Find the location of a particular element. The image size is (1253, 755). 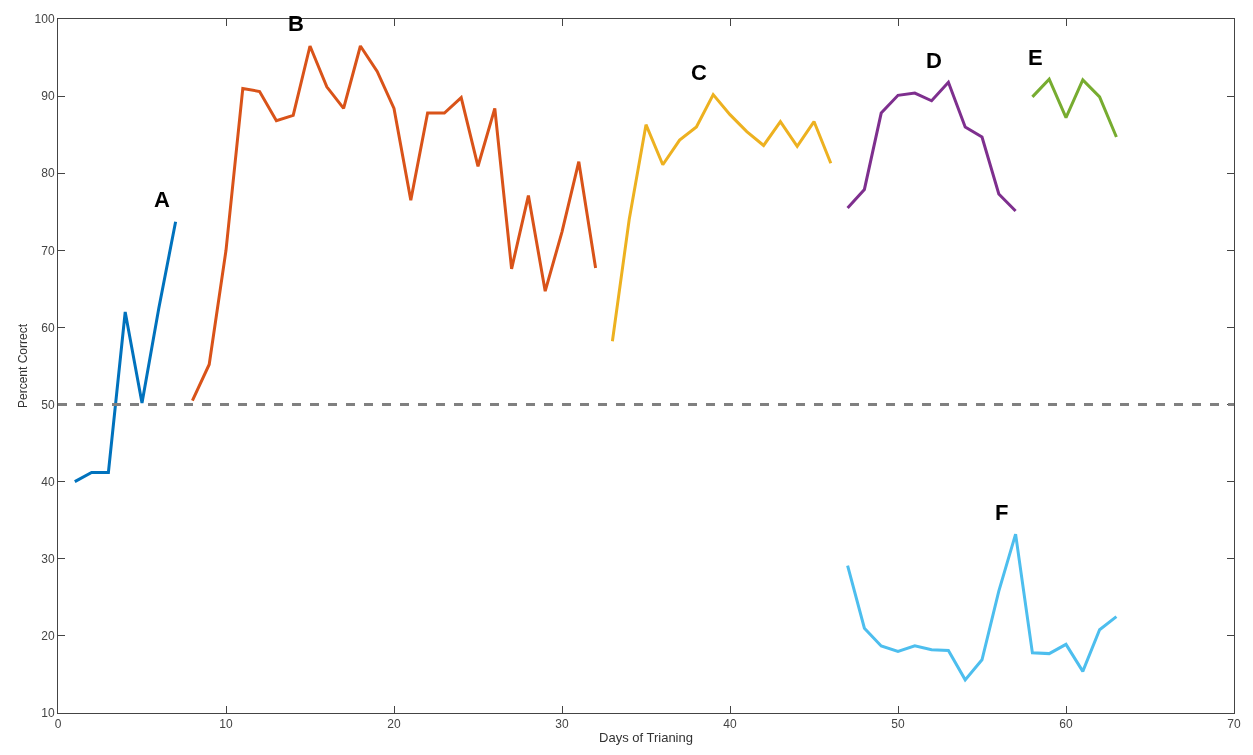

x-axis-title: Days of Trianing is located at coordinates (646, 737).